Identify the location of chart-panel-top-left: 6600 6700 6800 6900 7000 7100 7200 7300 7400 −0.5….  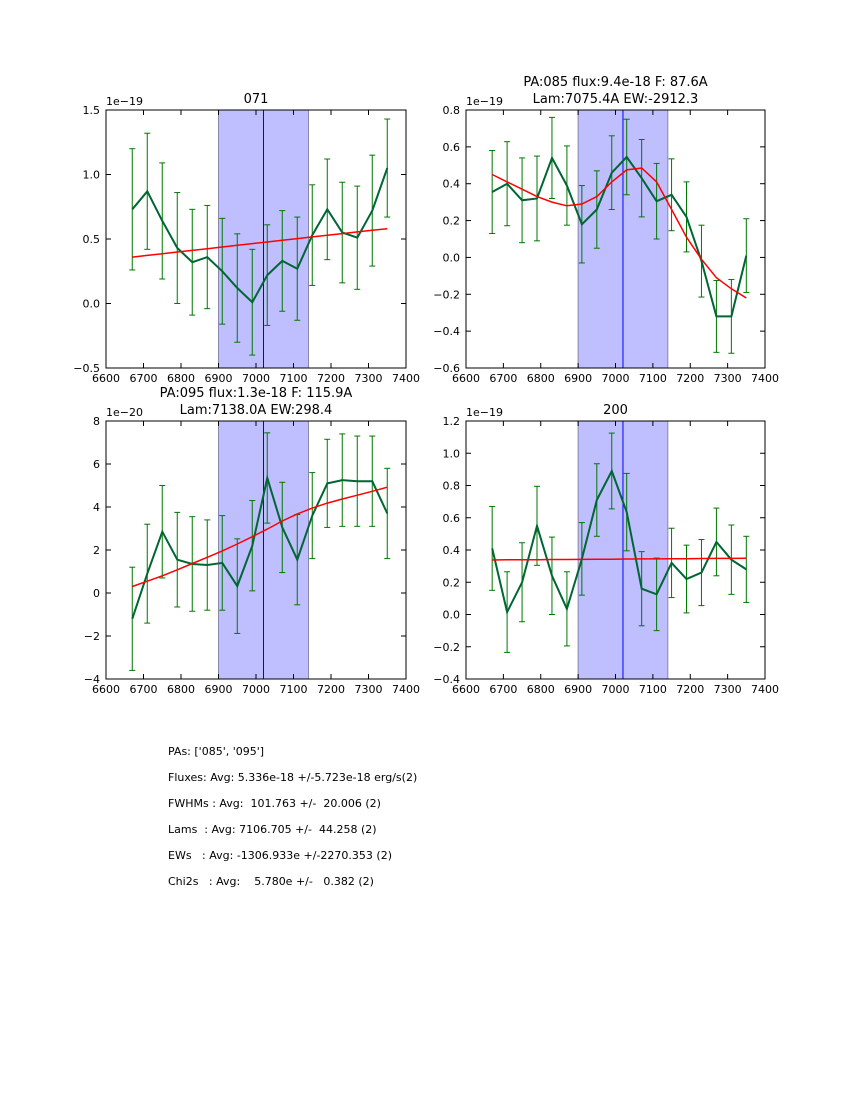
(246, 238).